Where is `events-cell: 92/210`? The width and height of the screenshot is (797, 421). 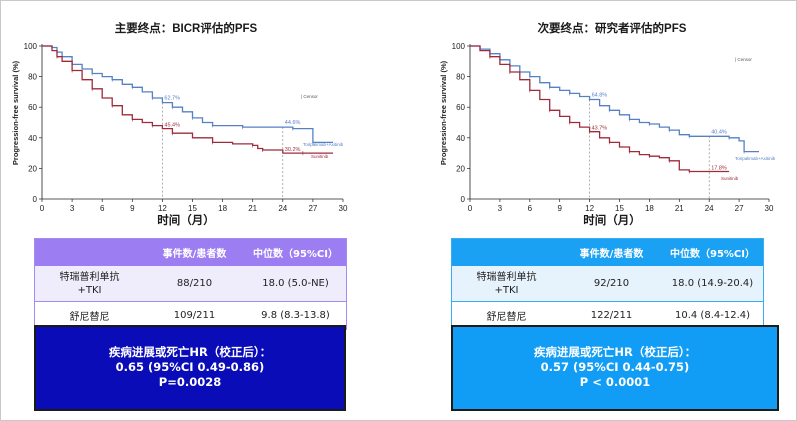
events-cell: 92/210 is located at coordinates (611, 283).